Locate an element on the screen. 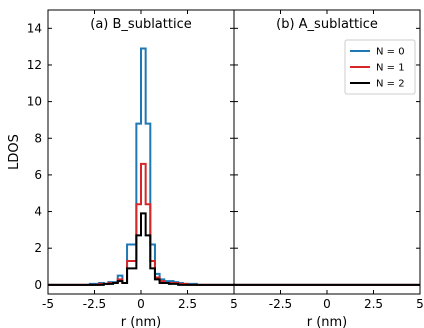  series-line-b-n2 is located at coordinates (141, 249).